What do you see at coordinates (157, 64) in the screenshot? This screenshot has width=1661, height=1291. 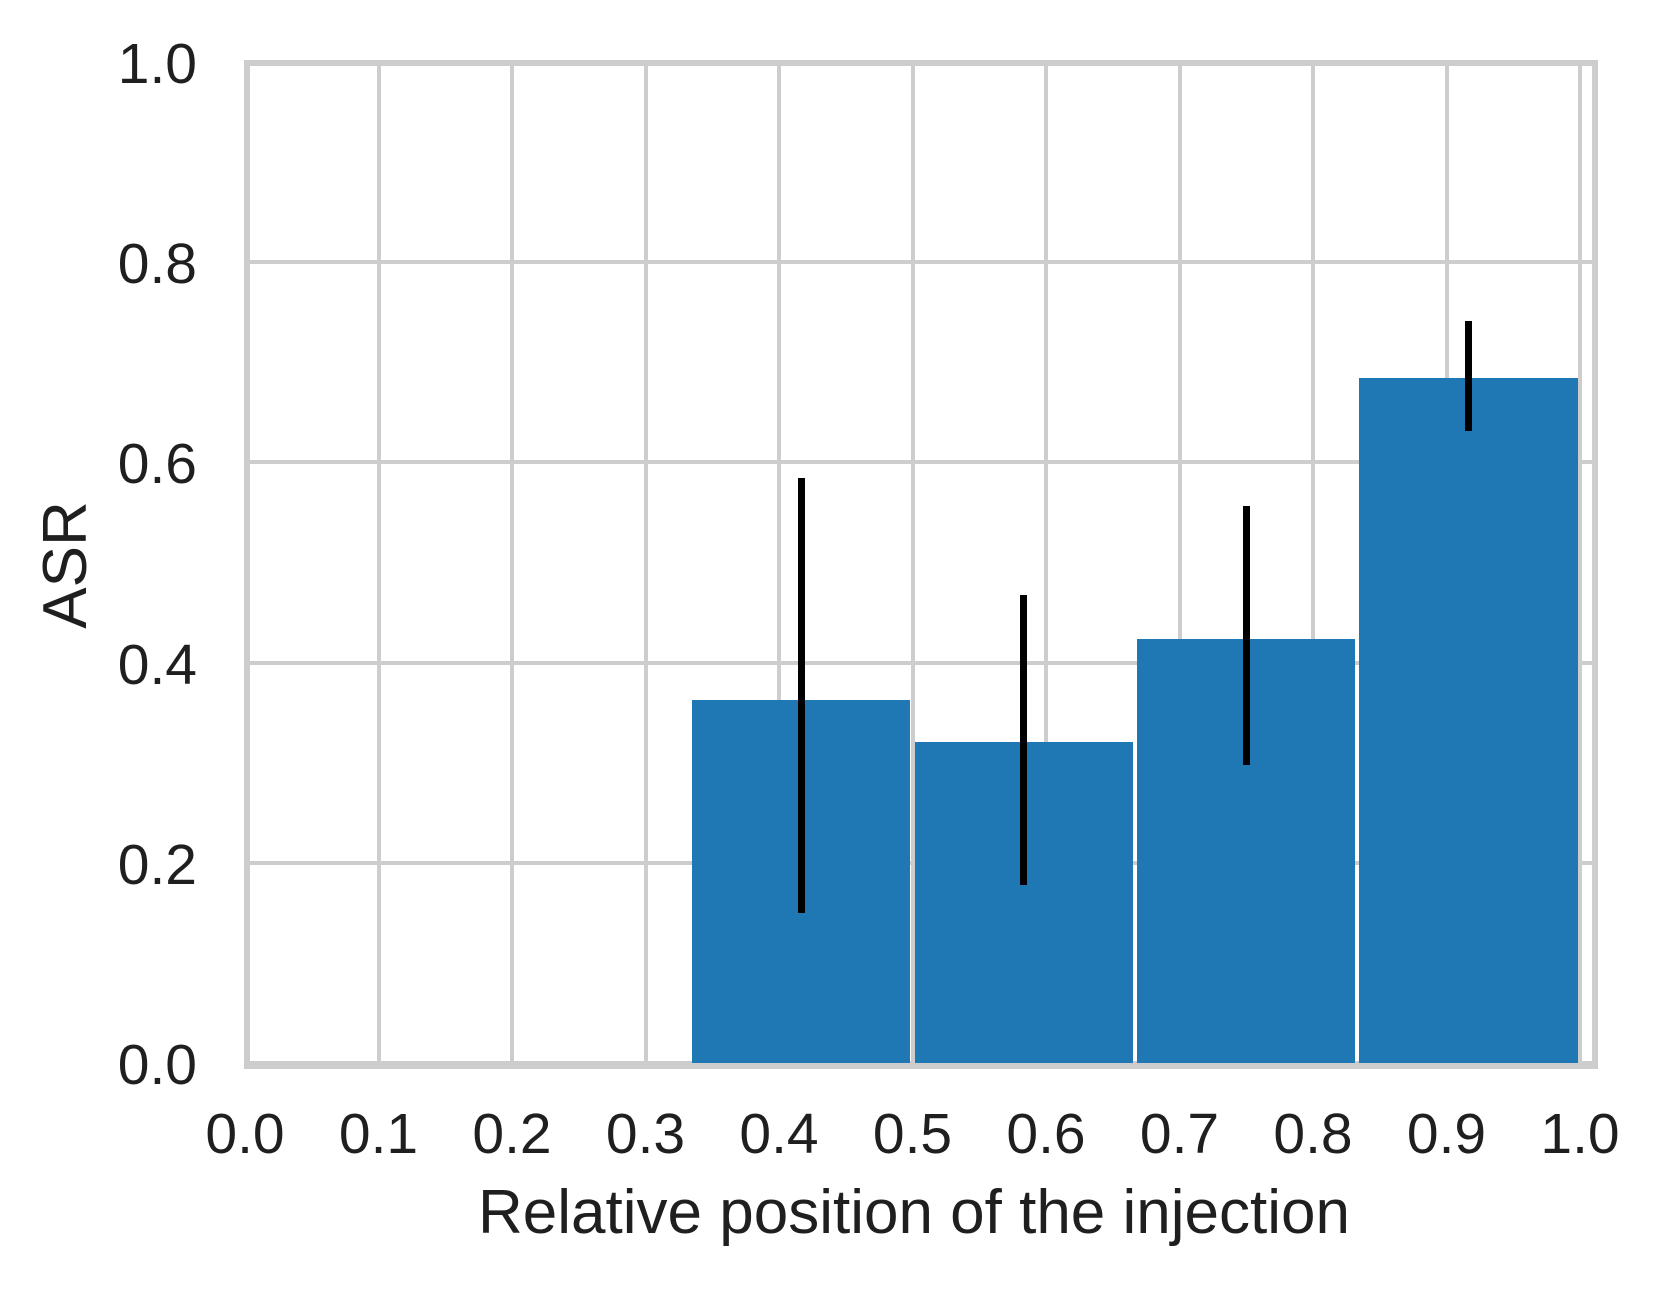 I see `y-tick-label: 1.0` at bounding box center [157, 64].